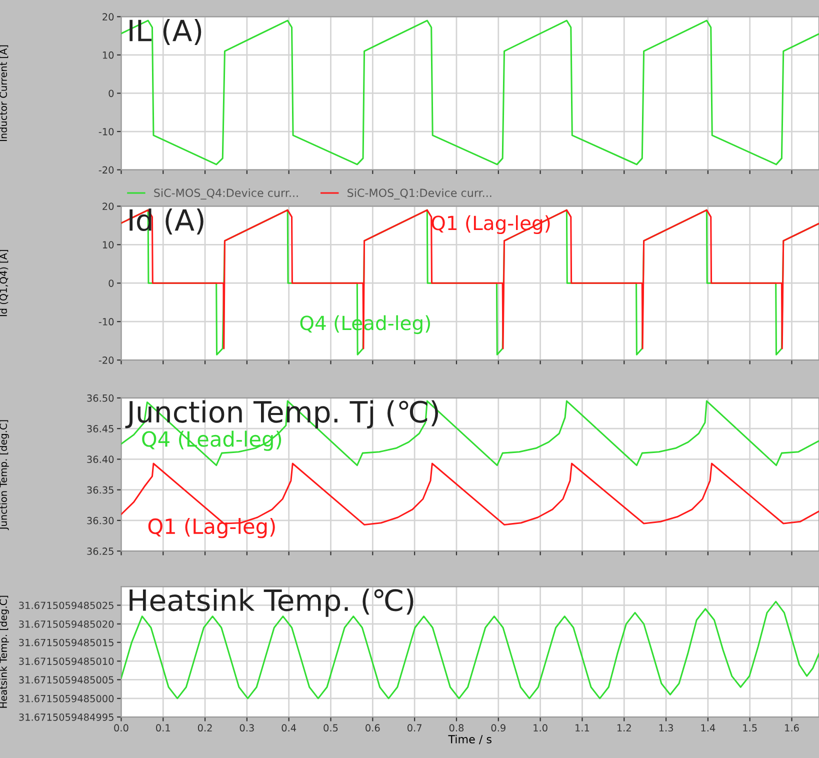 Image resolution: width=819 pixels, height=758 pixels. I want to click on y-tick-label: 31.6715059484995, so click(66, 717).